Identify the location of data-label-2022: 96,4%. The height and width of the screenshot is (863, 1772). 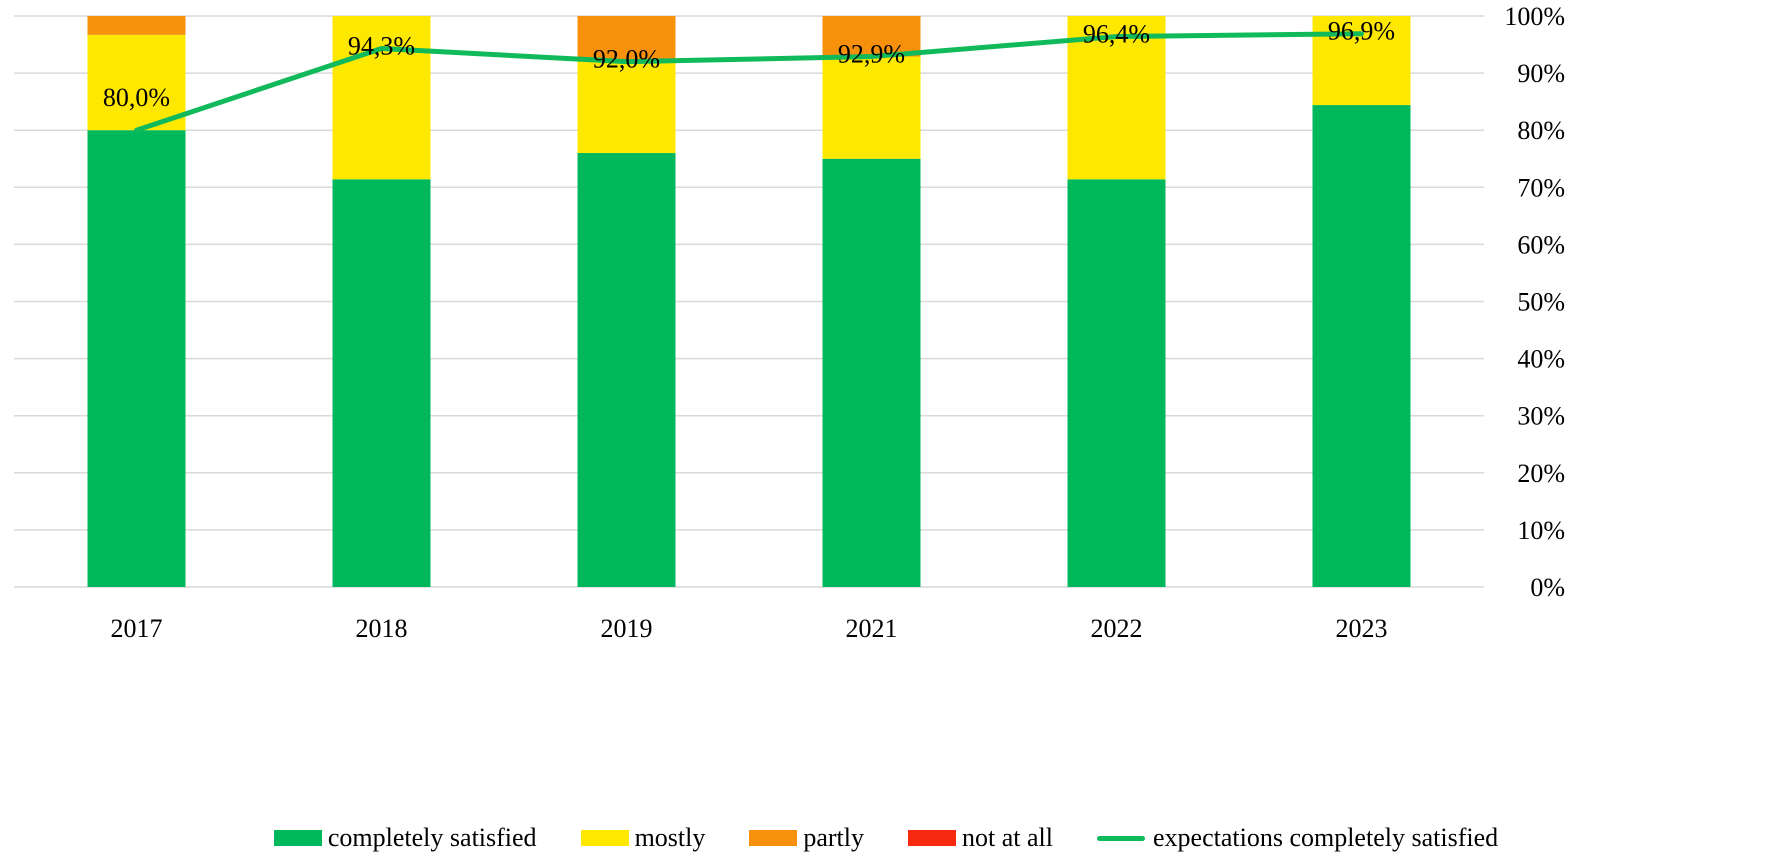
(1116, 34).